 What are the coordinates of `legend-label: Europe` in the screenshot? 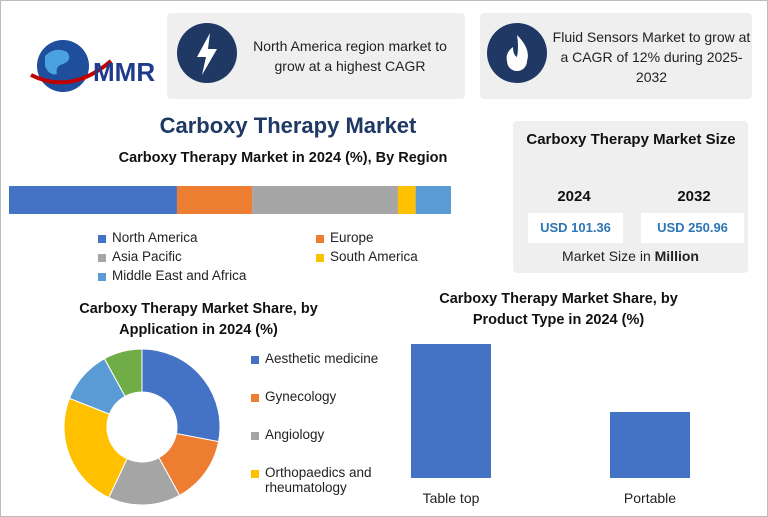 It's located at (352, 237).